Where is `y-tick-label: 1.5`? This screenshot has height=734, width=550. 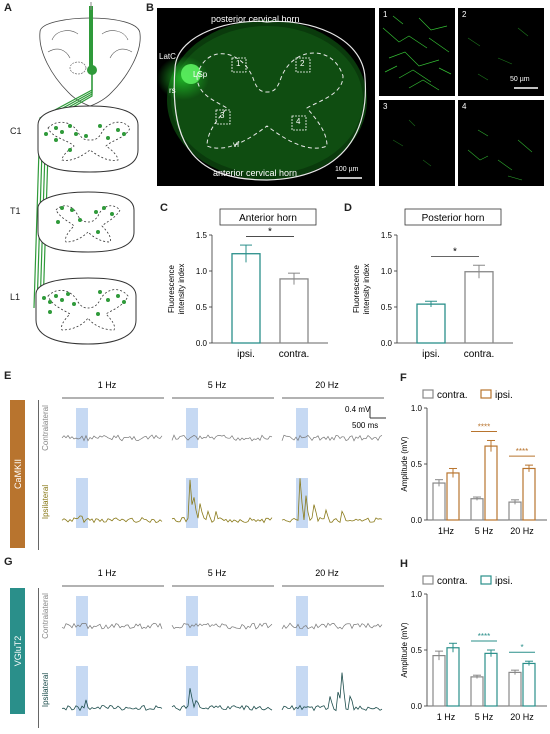
y-tick-label: 1.5 is located at coordinates (202, 235).